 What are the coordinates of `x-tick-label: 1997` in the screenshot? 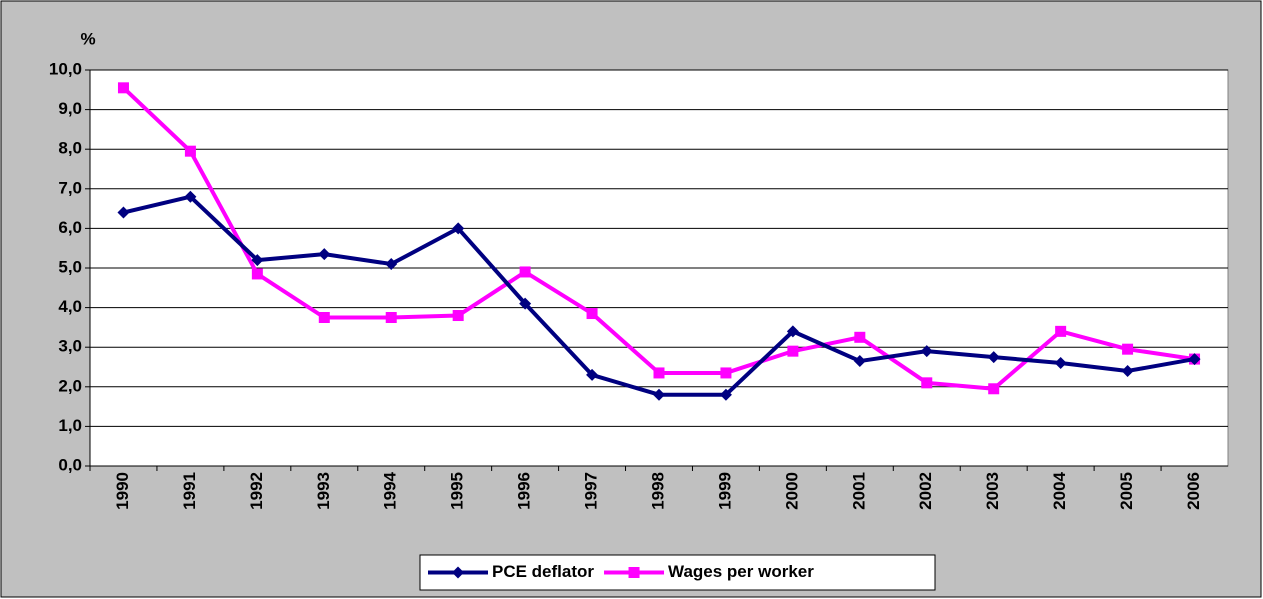 It's located at (591, 491).